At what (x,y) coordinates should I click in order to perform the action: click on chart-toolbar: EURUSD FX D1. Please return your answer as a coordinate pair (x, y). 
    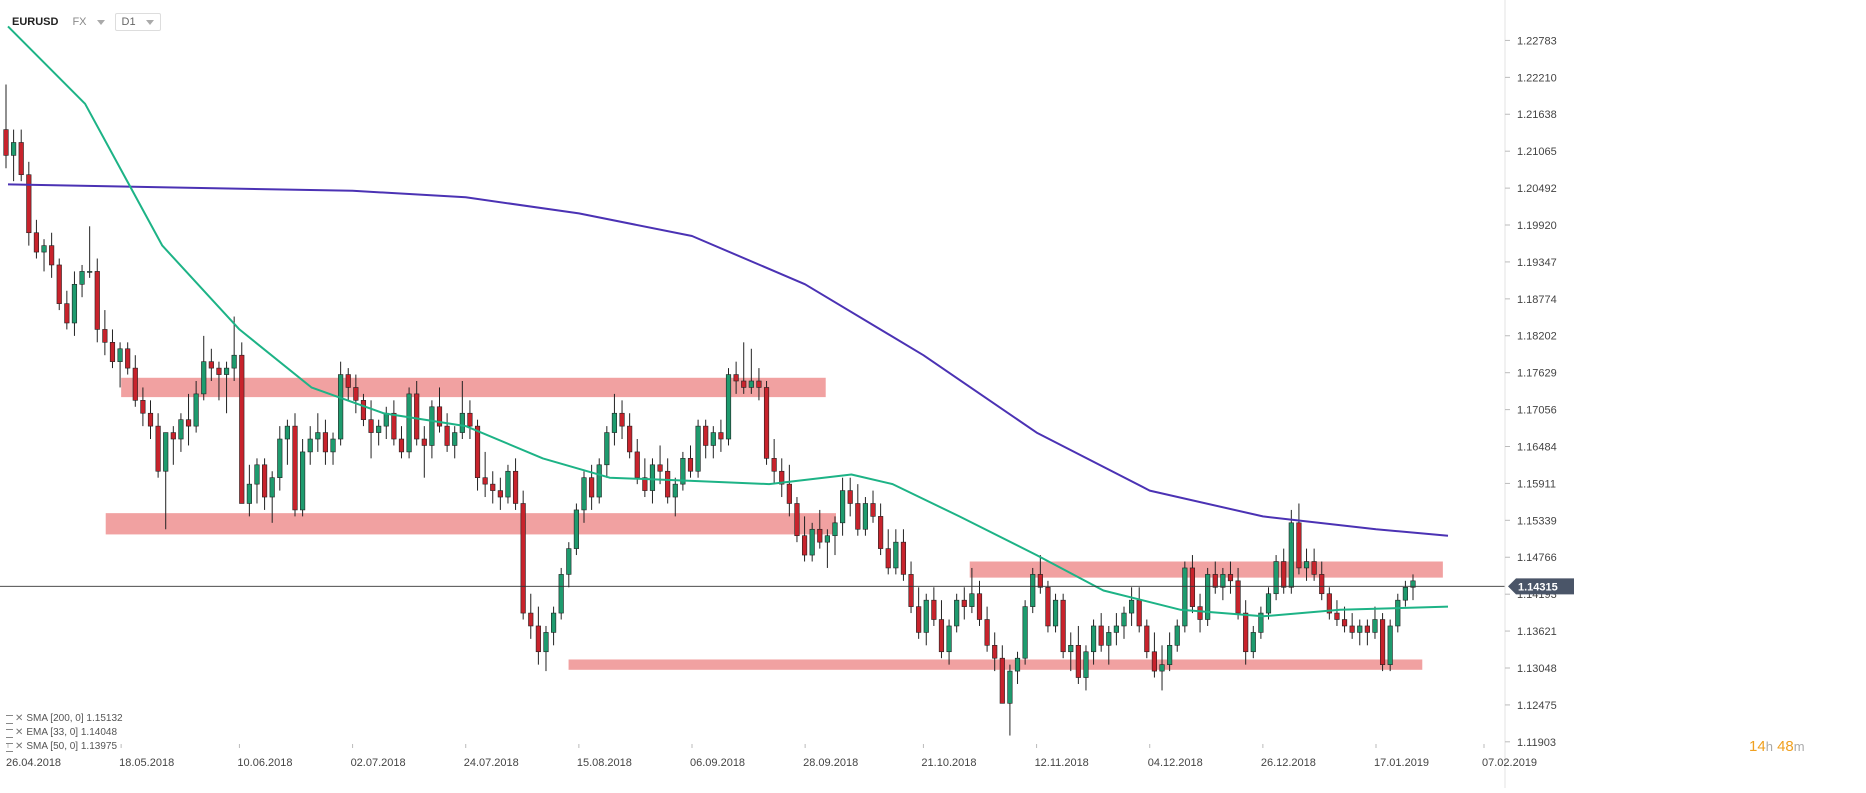
    Looking at the image, I should click on (86, 22).